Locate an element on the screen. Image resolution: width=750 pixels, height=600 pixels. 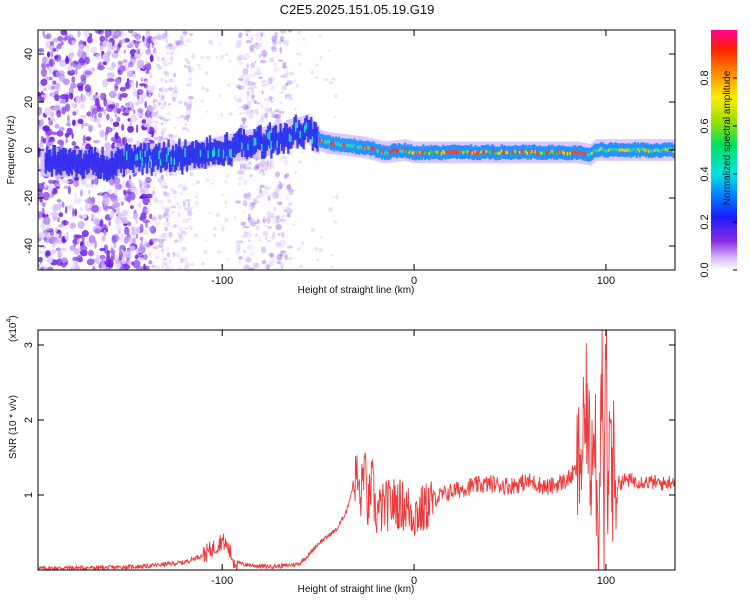
snr-x-tick-label: -100 is located at coordinates (222, 581).